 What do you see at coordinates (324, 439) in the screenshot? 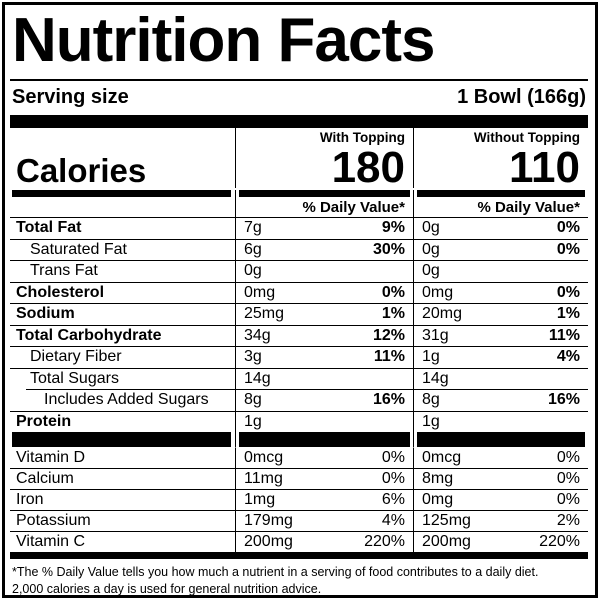
I see `separator-bar-with-topping` at bounding box center [324, 439].